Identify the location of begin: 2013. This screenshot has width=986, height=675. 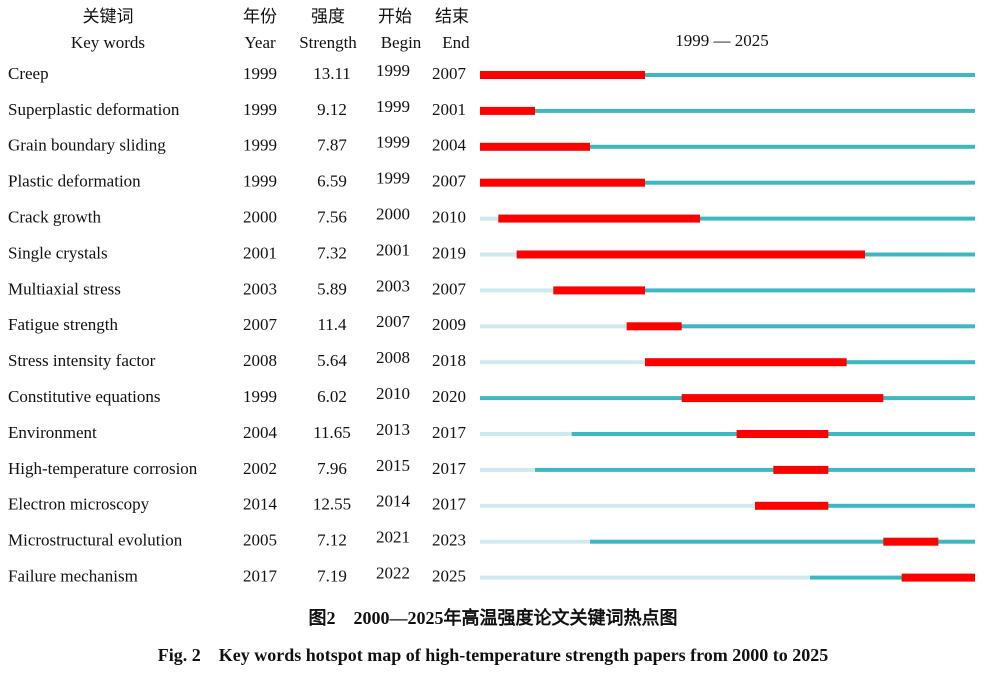
(393, 429).